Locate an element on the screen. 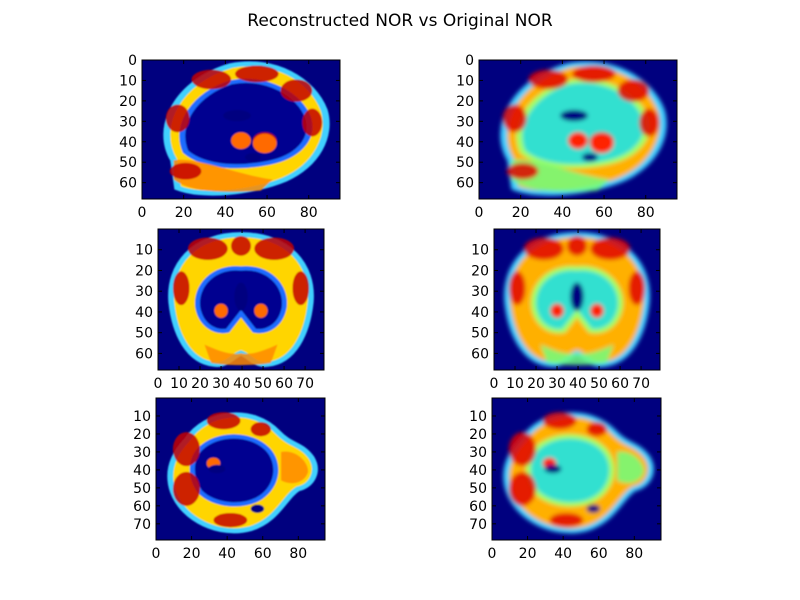 This screenshot has height=600, width=800. y-tick-label: 0 is located at coordinates (132, 61).